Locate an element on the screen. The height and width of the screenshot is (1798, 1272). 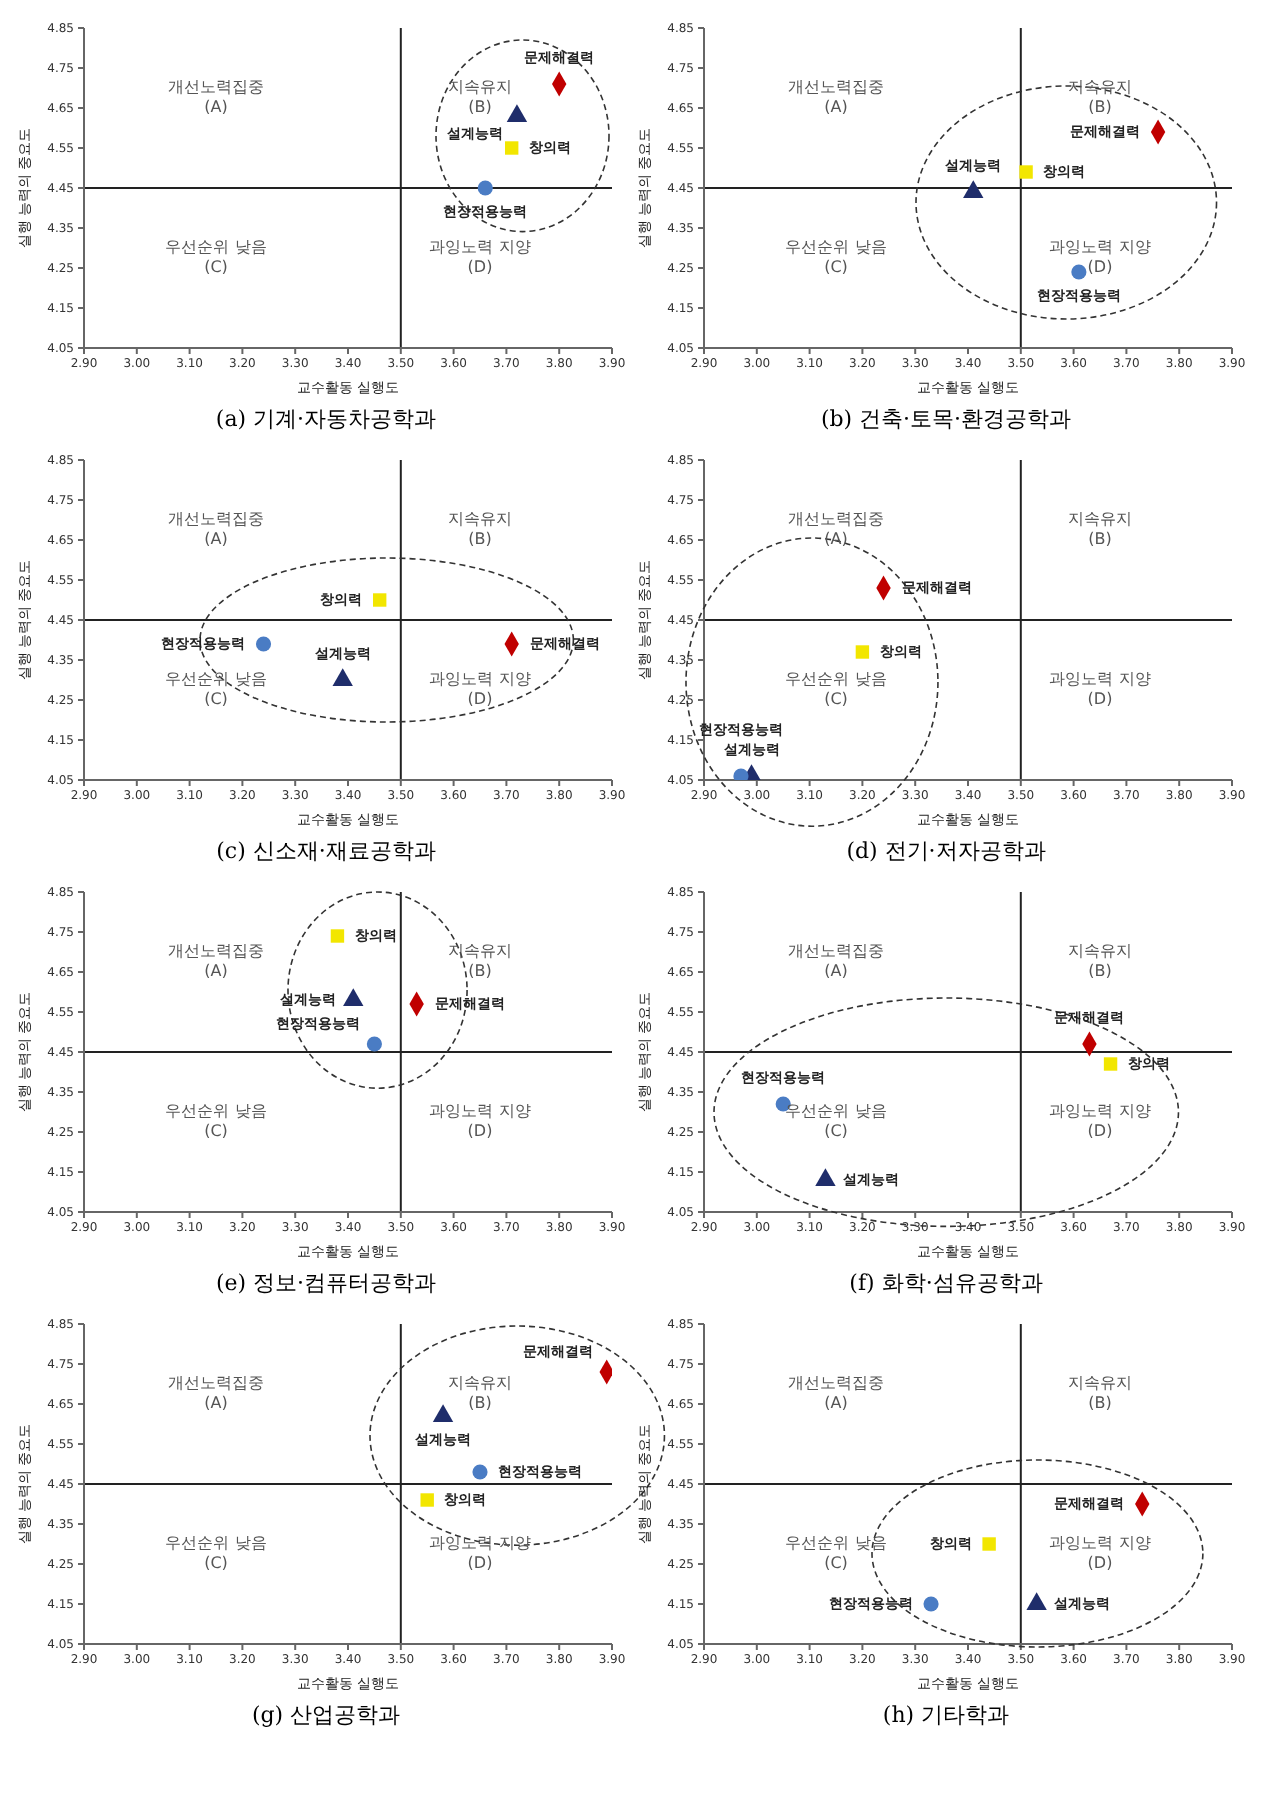
text: (b) 건축·토목·환경공학과 is located at coordinates (946, 419).